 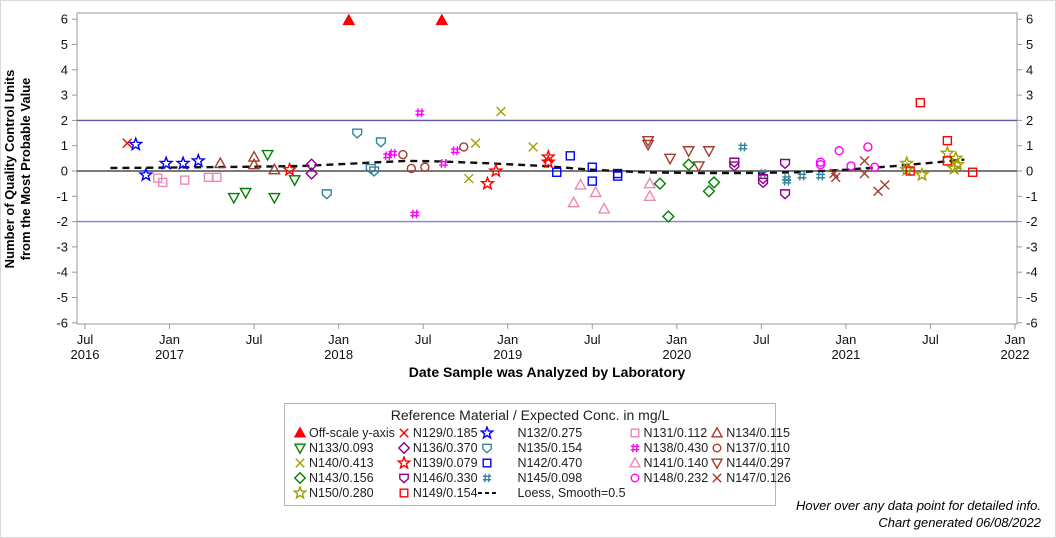 What do you see at coordinates (547, 372) in the screenshot?
I see `x-axis-label: Date Sample was Analyzed by Laboratory` at bounding box center [547, 372].